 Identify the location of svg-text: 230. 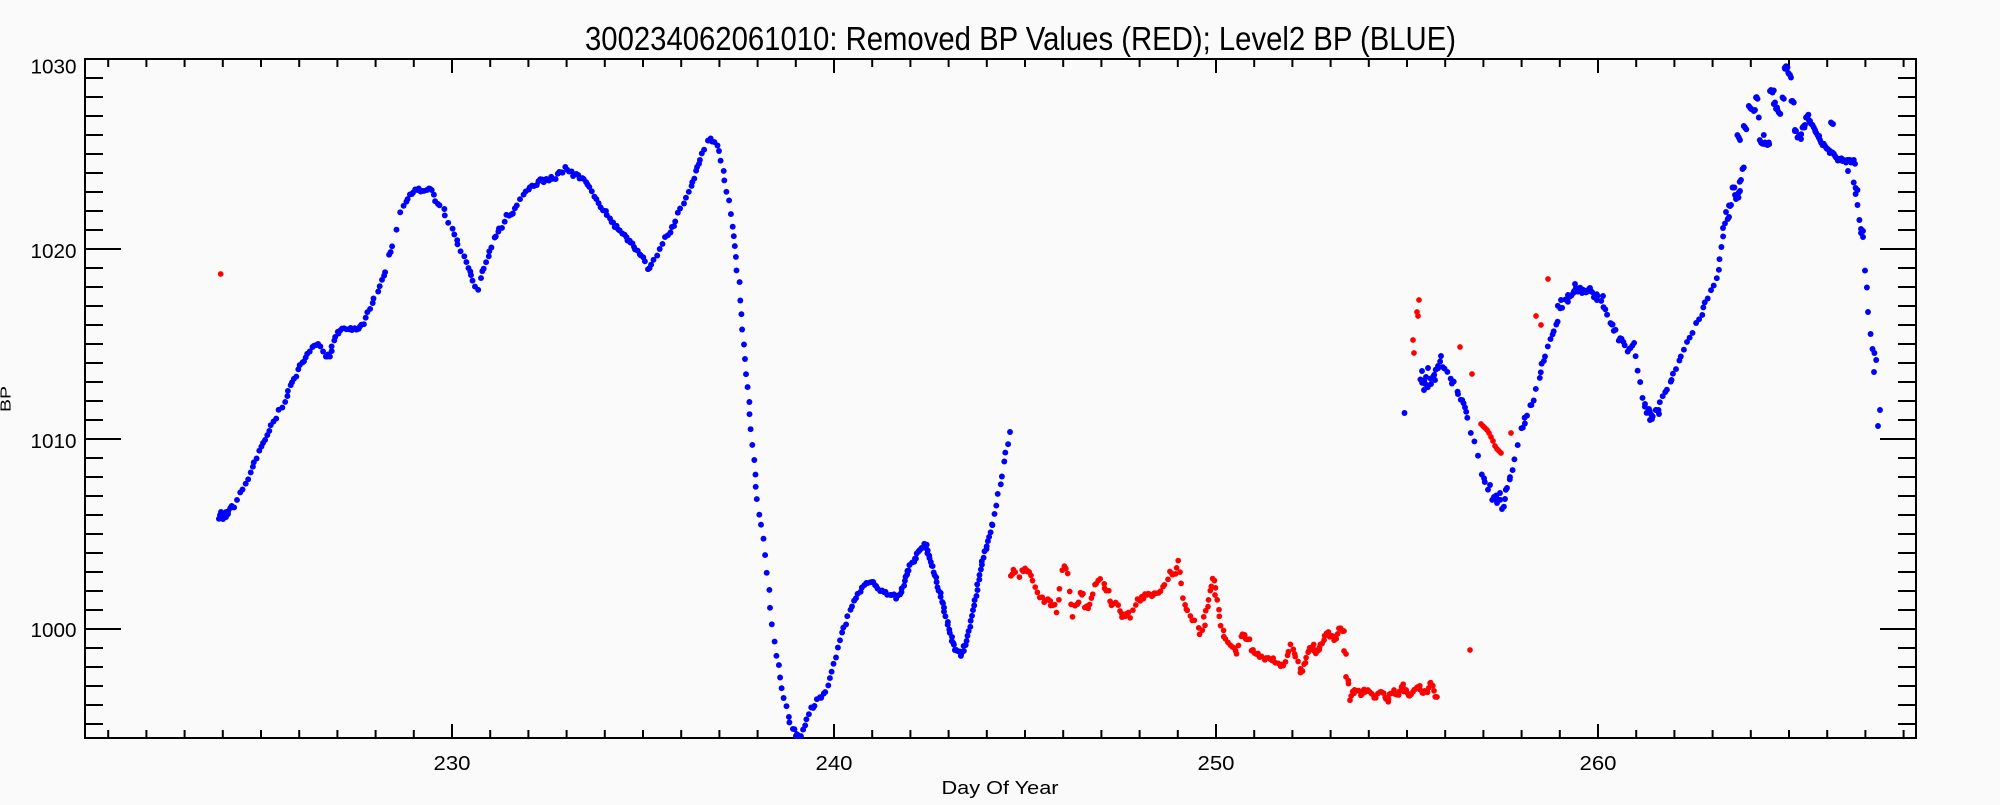
(452, 763).